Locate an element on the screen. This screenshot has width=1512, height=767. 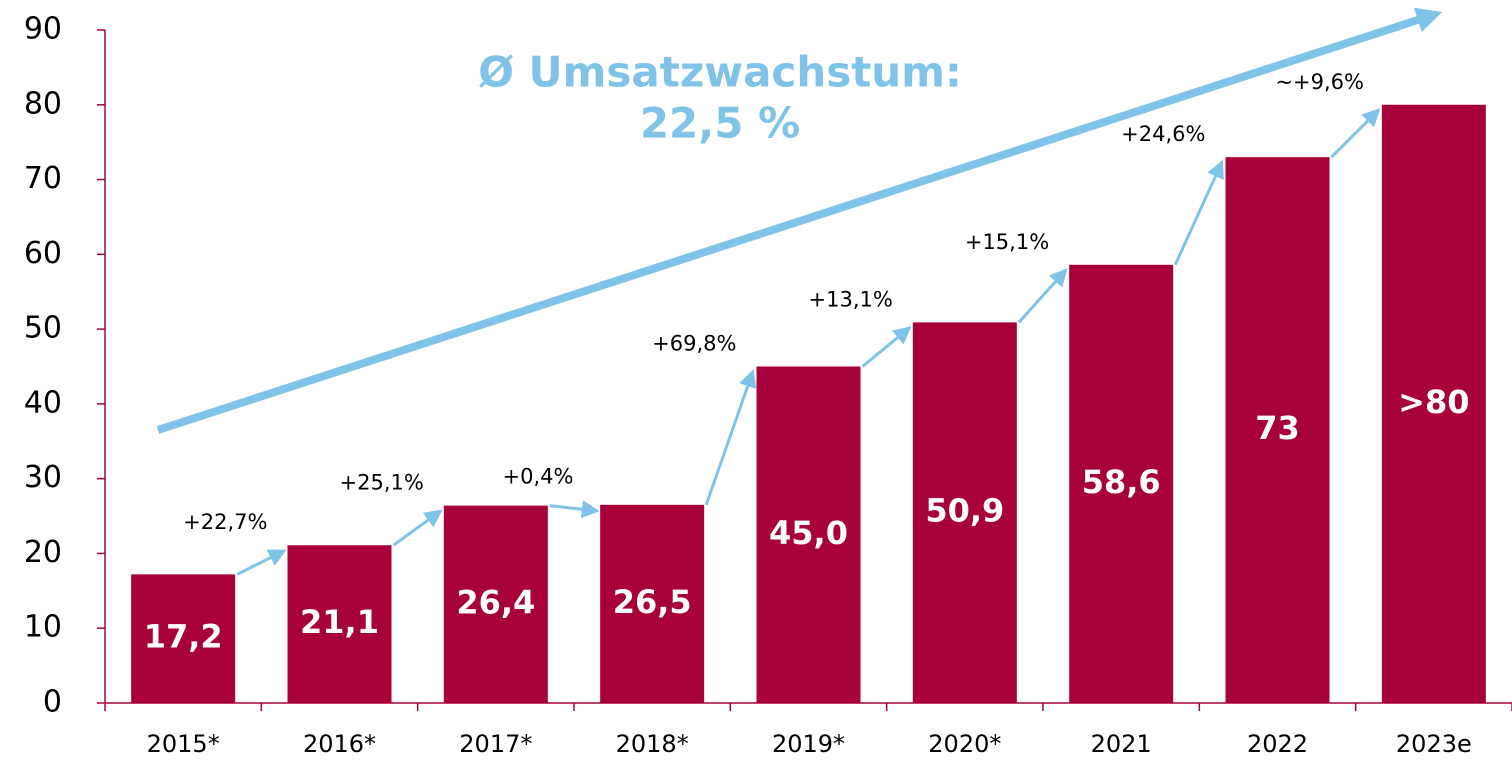
x-tick-label: 2019* is located at coordinates (808, 744).